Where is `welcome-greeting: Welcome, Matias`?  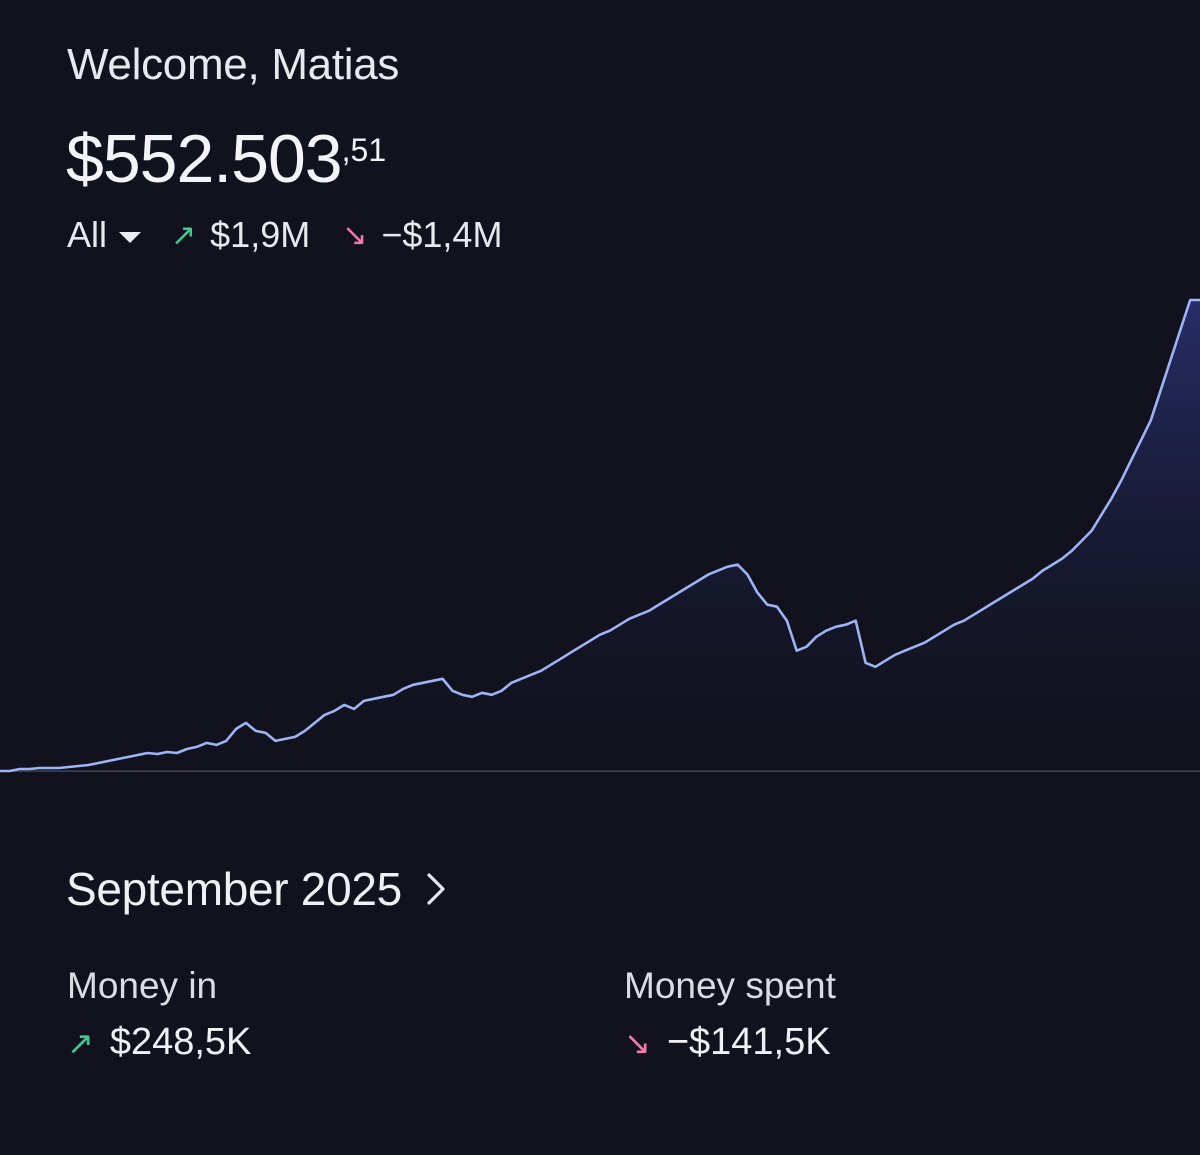 welcome-greeting: Welcome, Matias is located at coordinates (233, 64).